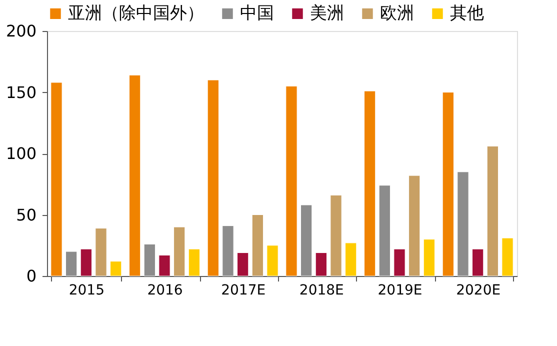 The height and width of the screenshot is (346, 557). I want to click on x-tick-label: 2016, so click(165, 290).